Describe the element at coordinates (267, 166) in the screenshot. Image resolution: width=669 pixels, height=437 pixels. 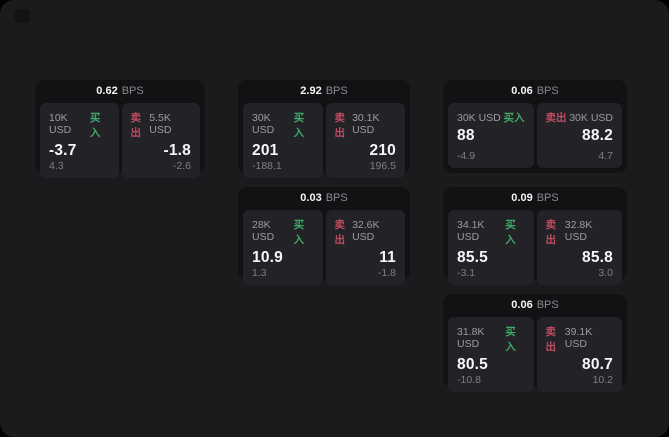
I see `buy-change: -188.1` at that location.